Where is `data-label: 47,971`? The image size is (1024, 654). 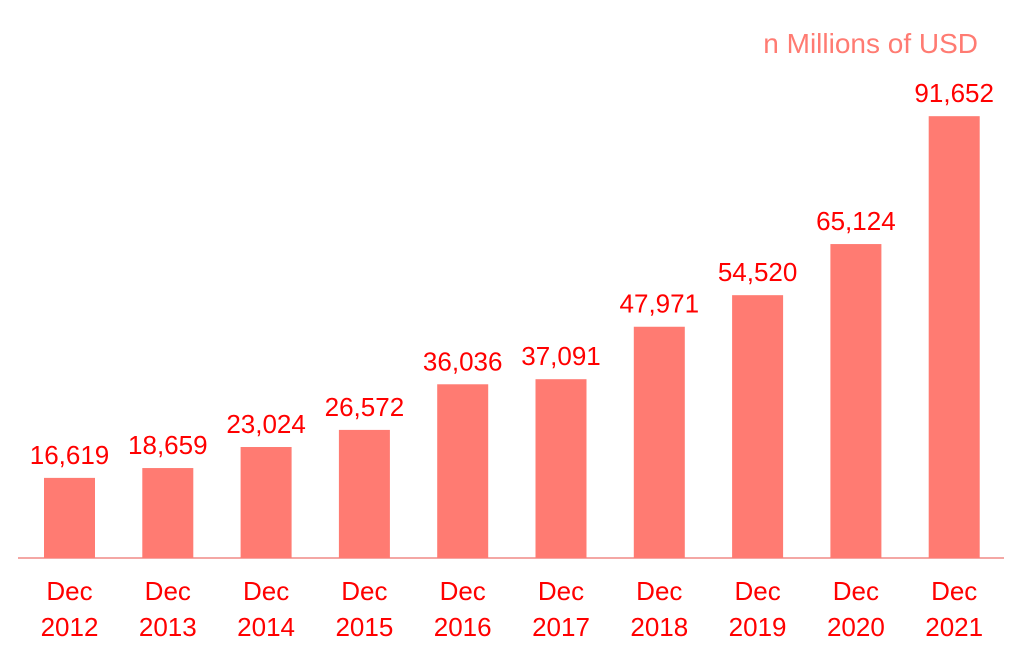
data-label: 47,971 is located at coordinates (660, 304).